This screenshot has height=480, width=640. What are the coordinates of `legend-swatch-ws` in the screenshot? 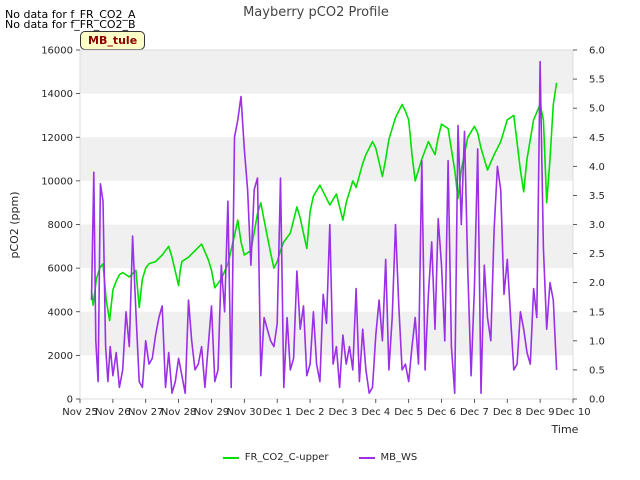 It's located at (366, 457).